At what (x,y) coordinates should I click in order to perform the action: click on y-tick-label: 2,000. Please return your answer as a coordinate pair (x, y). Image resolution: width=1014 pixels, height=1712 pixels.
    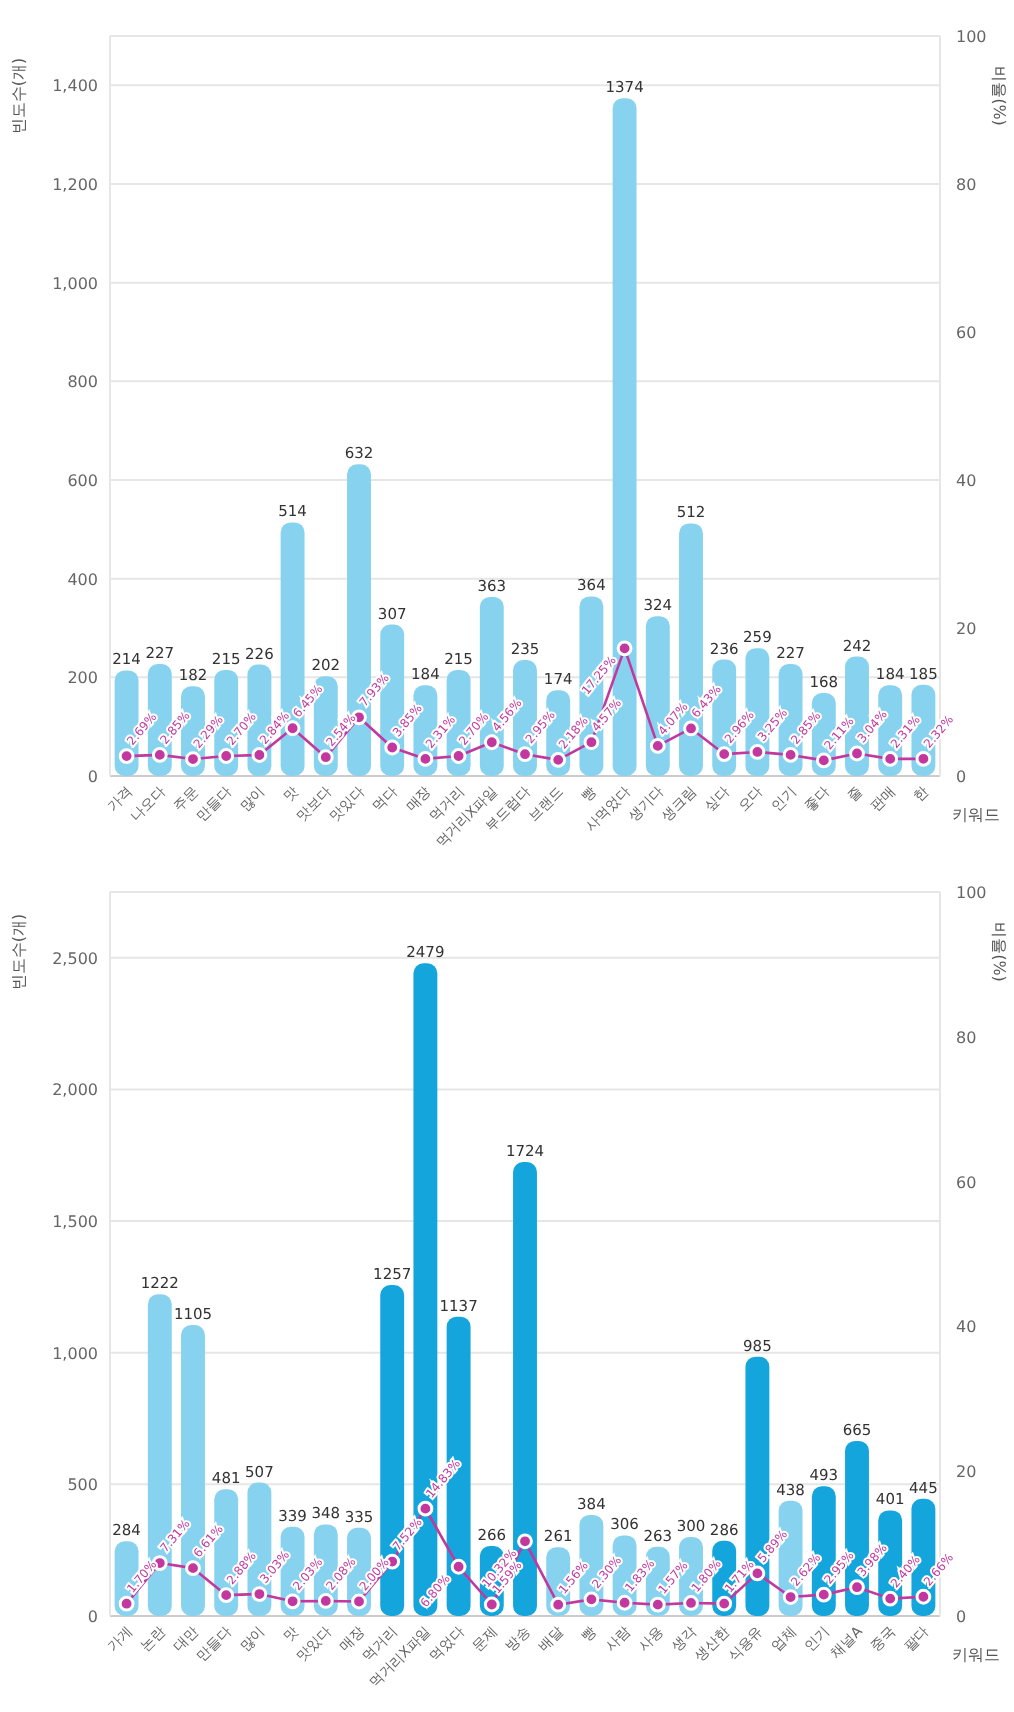
    Looking at the image, I should click on (75, 1090).